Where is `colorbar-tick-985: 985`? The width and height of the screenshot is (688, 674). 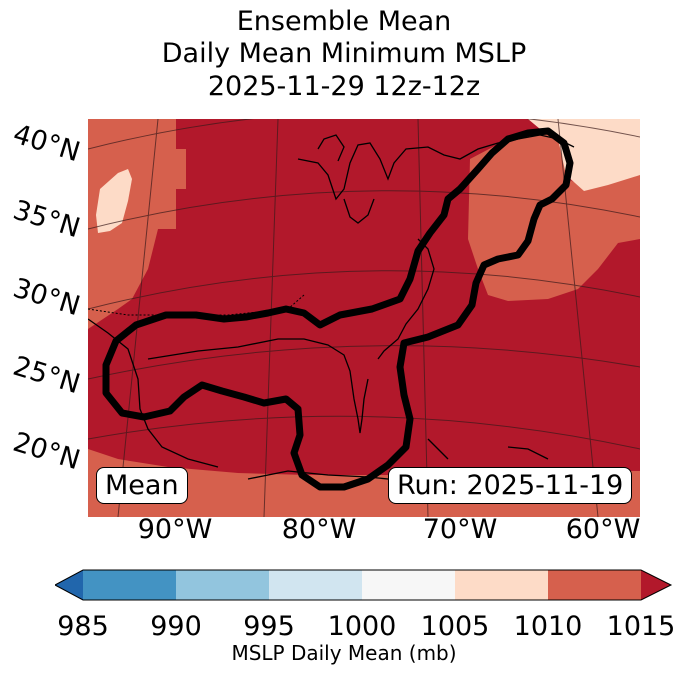 colorbar-tick-985: 985 is located at coordinates (83, 626).